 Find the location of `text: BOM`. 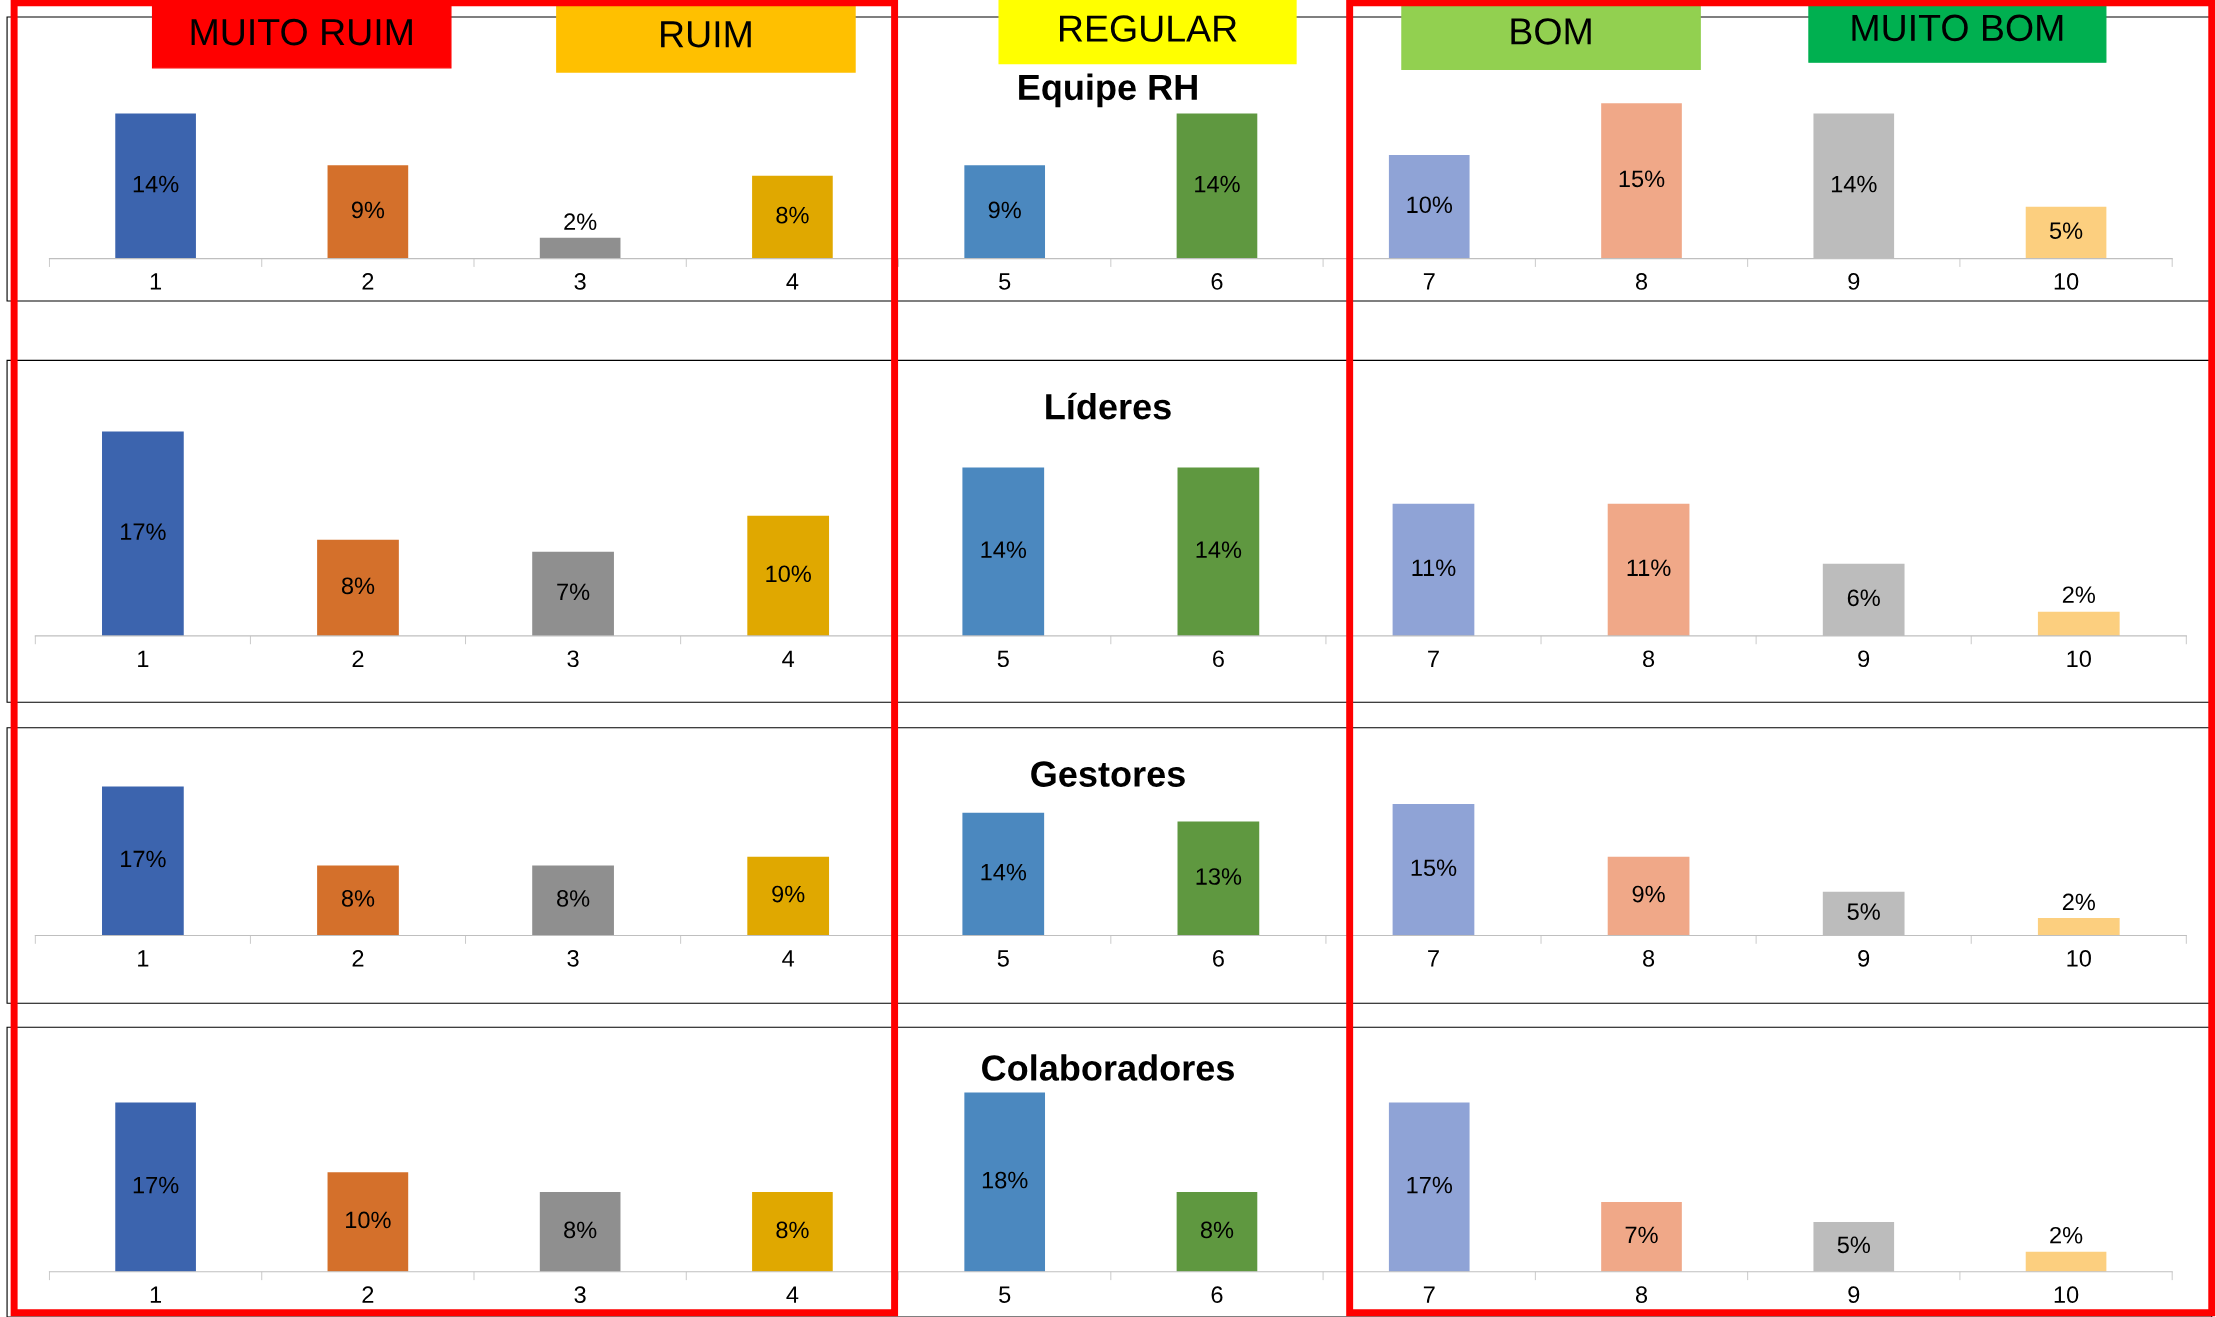

text: BOM is located at coordinates (1551, 31).